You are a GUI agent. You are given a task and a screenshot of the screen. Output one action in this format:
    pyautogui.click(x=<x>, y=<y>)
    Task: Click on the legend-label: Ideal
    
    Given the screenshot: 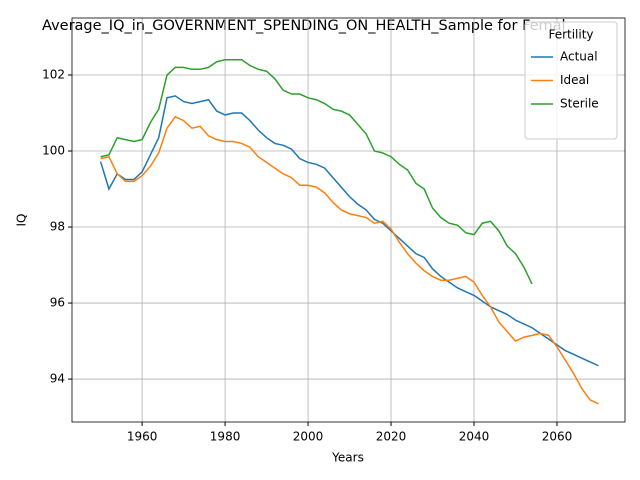 What is the action you would take?
    pyautogui.click(x=574, y=80)
    